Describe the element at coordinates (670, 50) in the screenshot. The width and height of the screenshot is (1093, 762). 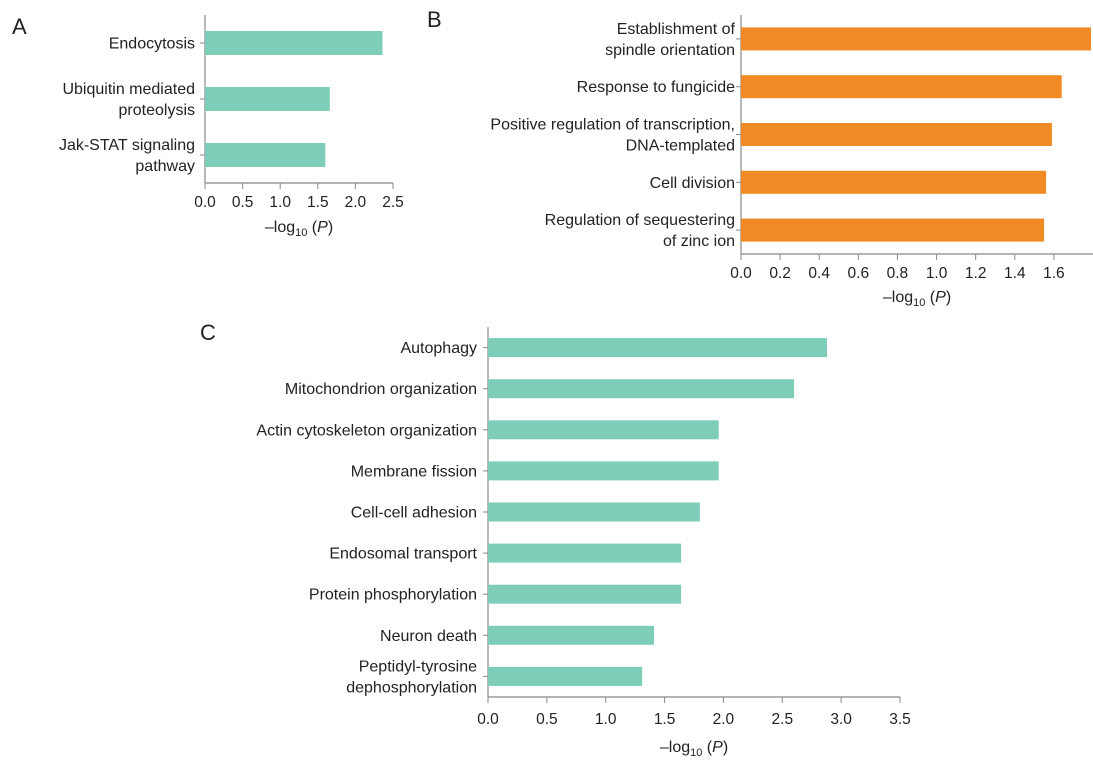
I see `category-label-b-1-line-2: spindle orientation` at that location.